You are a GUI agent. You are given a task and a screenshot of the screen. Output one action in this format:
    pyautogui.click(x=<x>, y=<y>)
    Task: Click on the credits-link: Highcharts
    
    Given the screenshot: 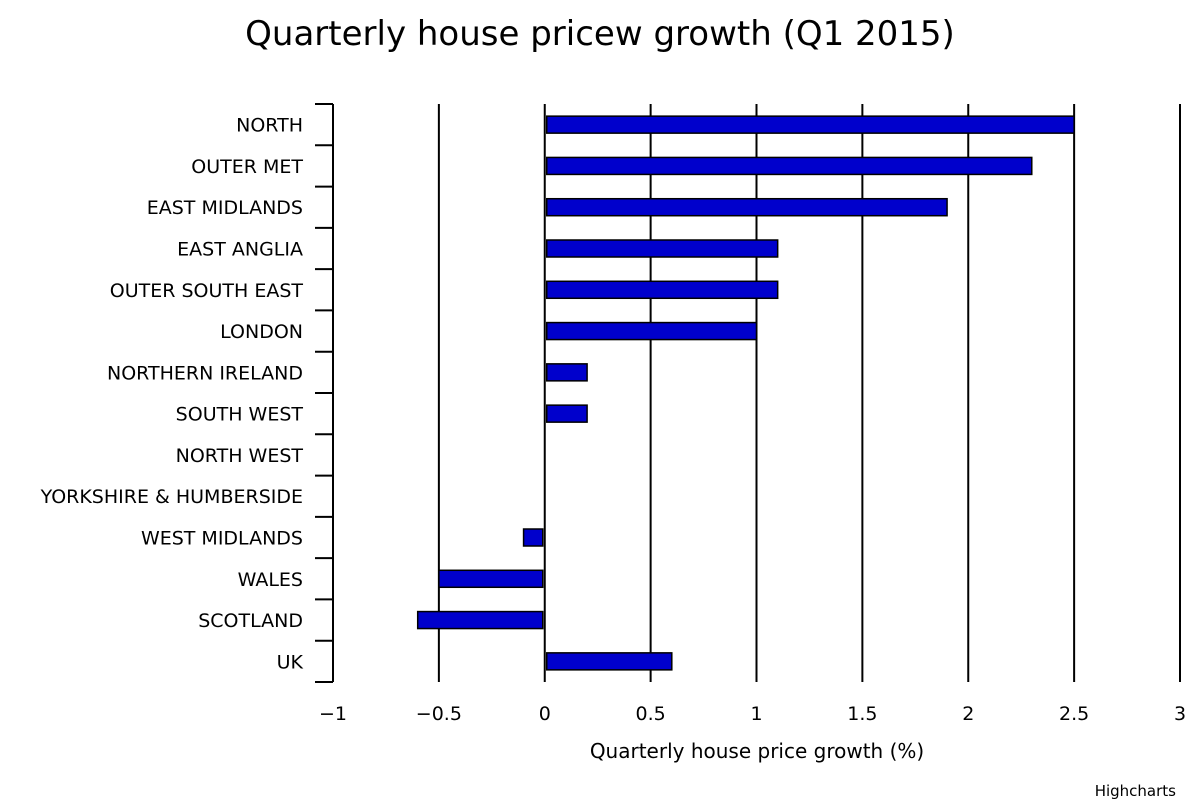 What is the action you would take?
    pyautogui.click(x=1135, y=791)
    